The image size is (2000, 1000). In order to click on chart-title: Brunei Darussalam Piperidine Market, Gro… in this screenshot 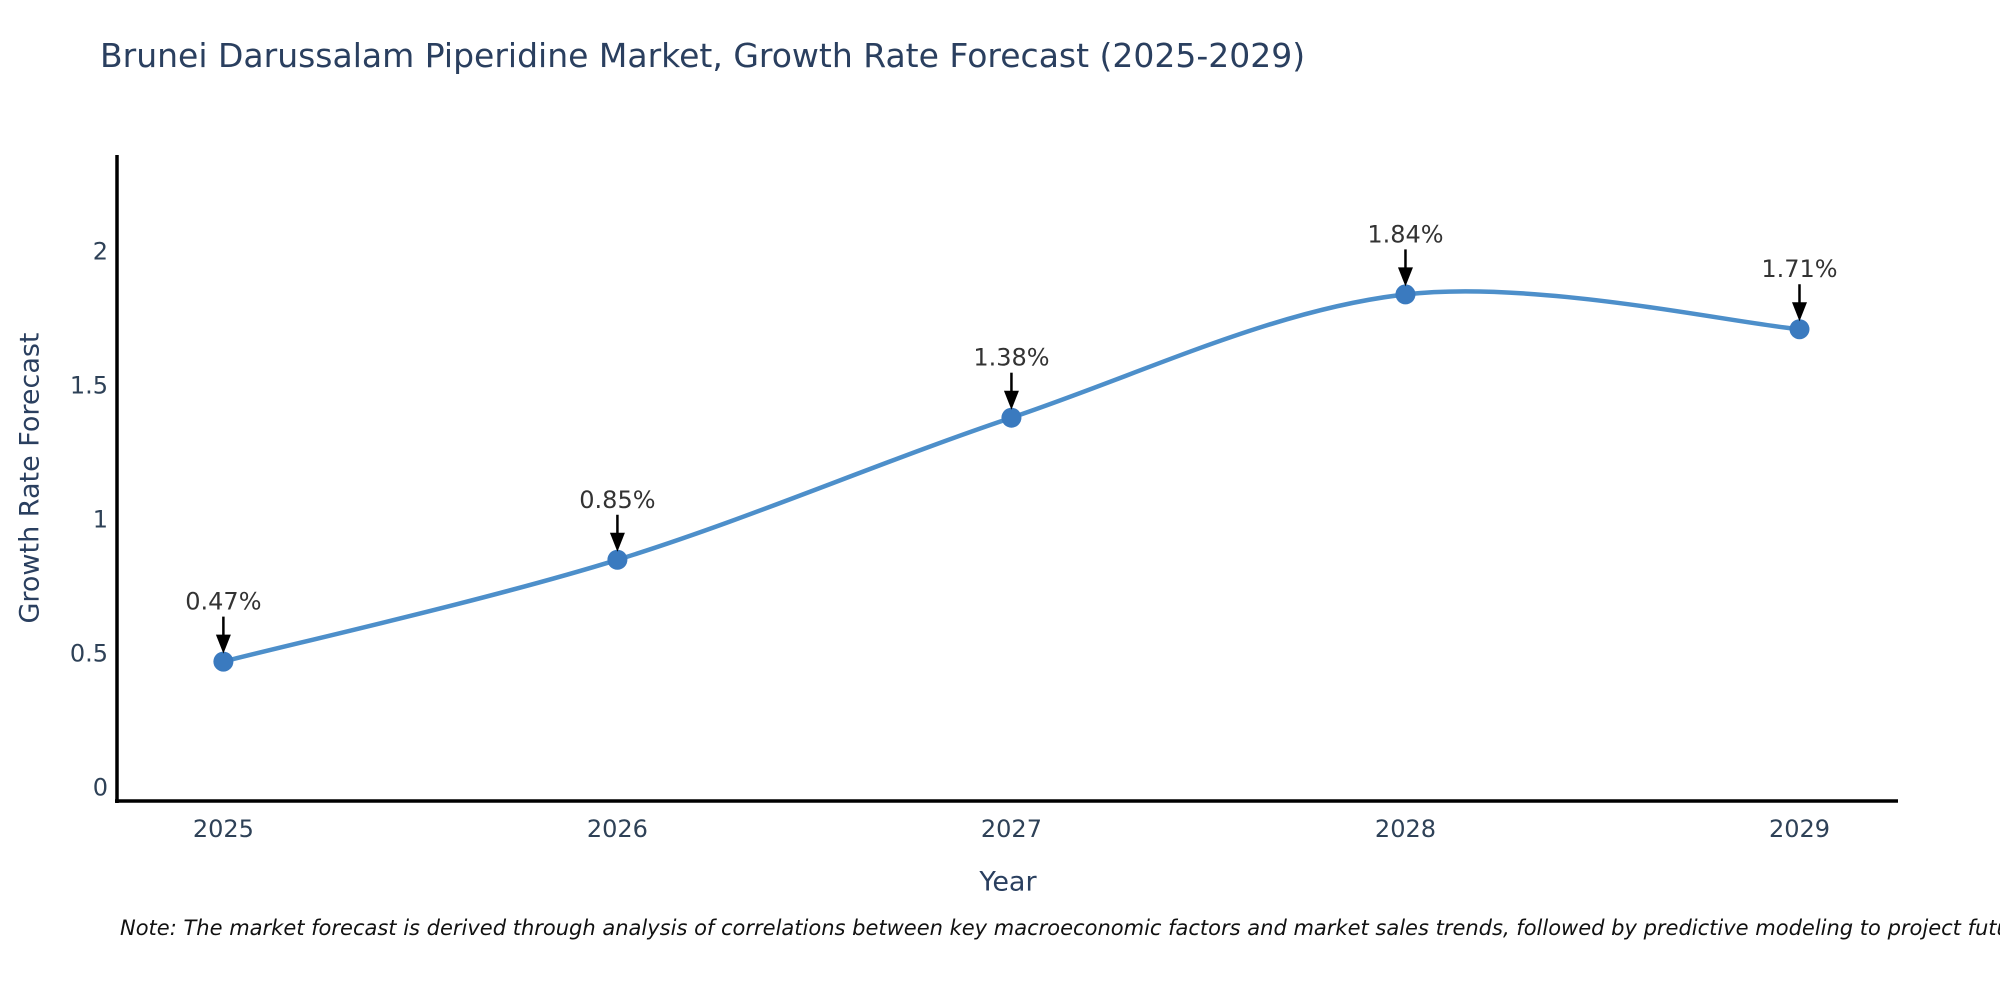, I will do `click(703, 55)`.